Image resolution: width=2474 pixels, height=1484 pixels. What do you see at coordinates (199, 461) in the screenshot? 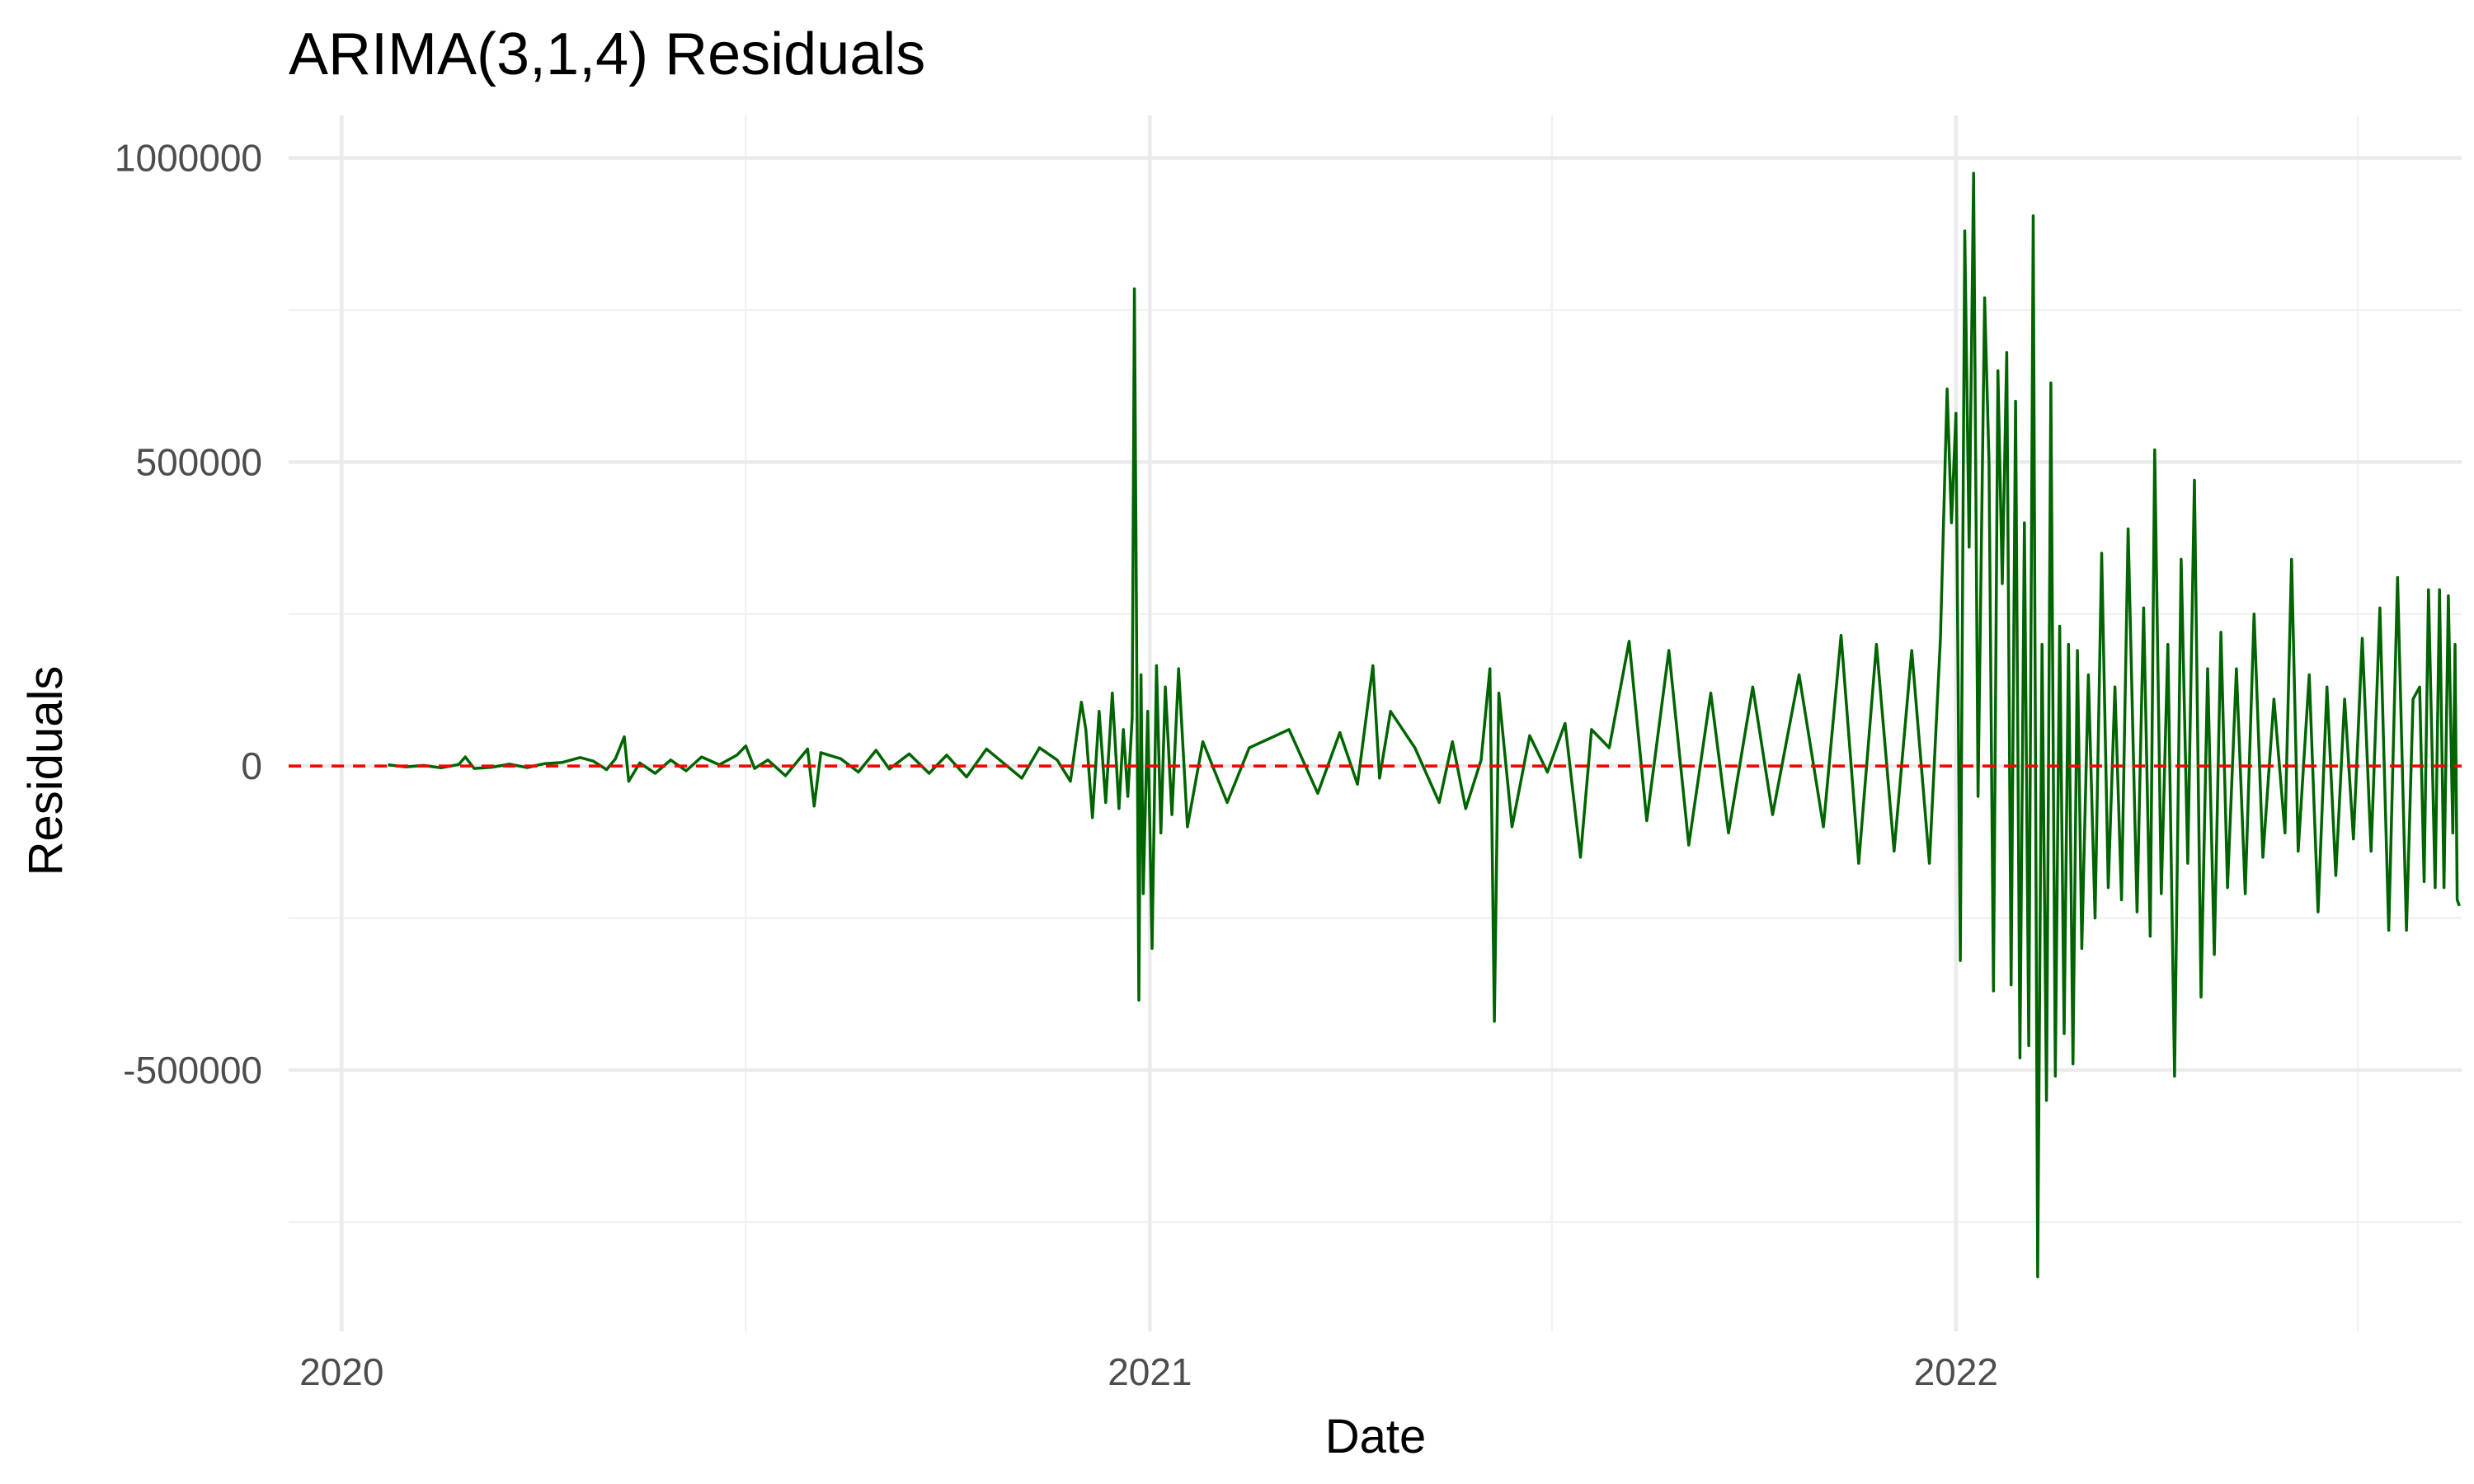
I see `y-tick-label: 500000` at bounding box center [199, 461].